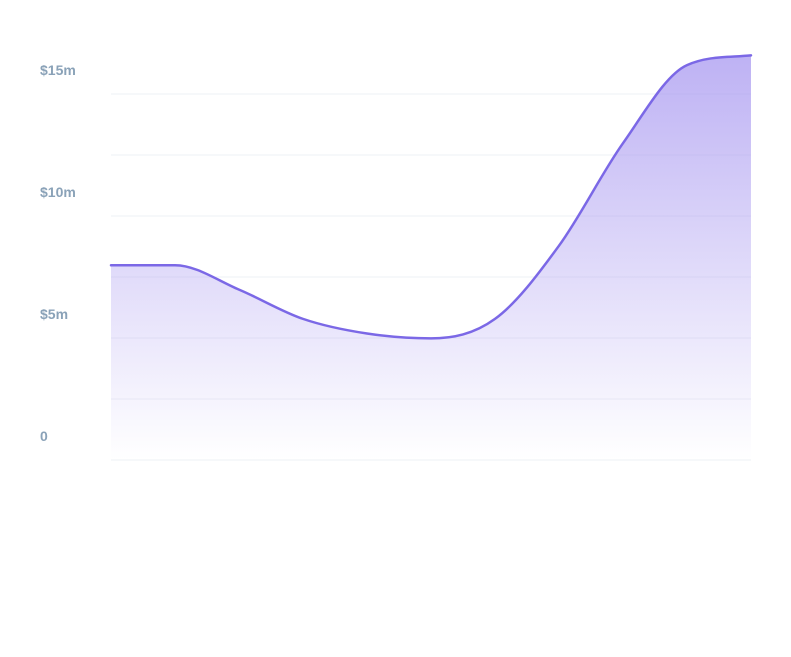  I want to click on y-tick-label: $15m, so click(58, 70).